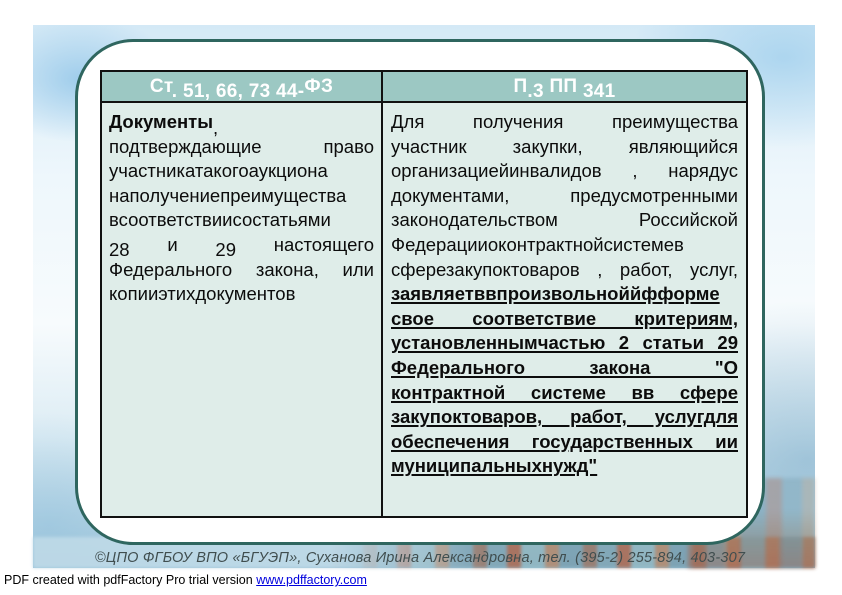 The image size is (842, 595). I want to click on text-line: 28 и 29 настоящего, so click(242, 246).